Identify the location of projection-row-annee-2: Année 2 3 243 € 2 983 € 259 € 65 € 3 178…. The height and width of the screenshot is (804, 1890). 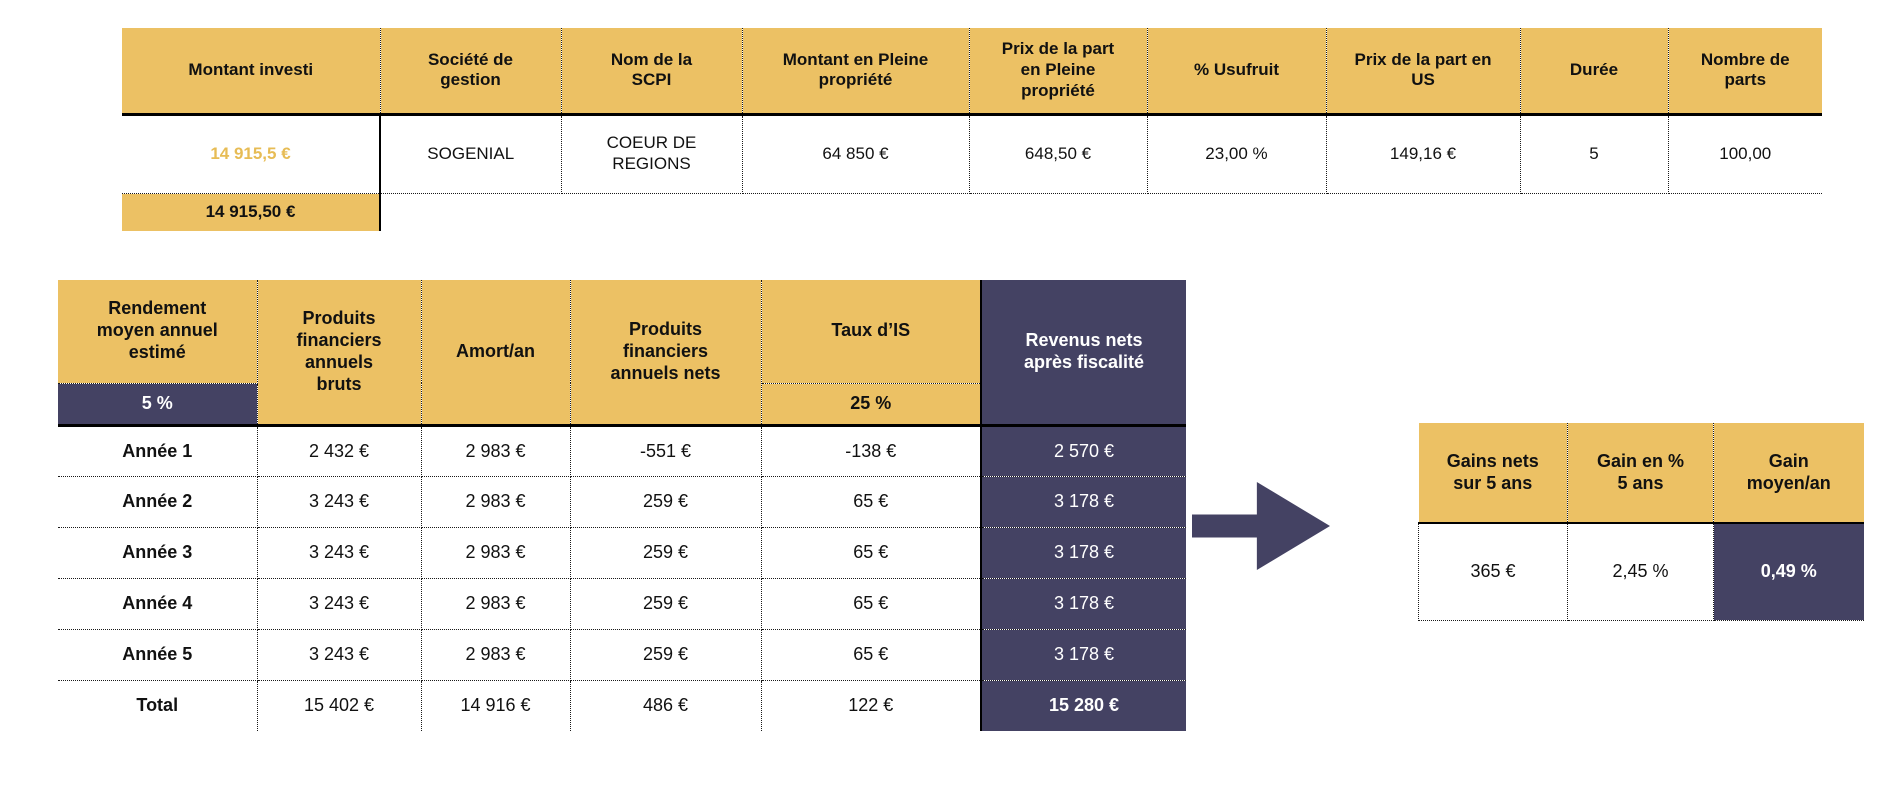
(622, 502).